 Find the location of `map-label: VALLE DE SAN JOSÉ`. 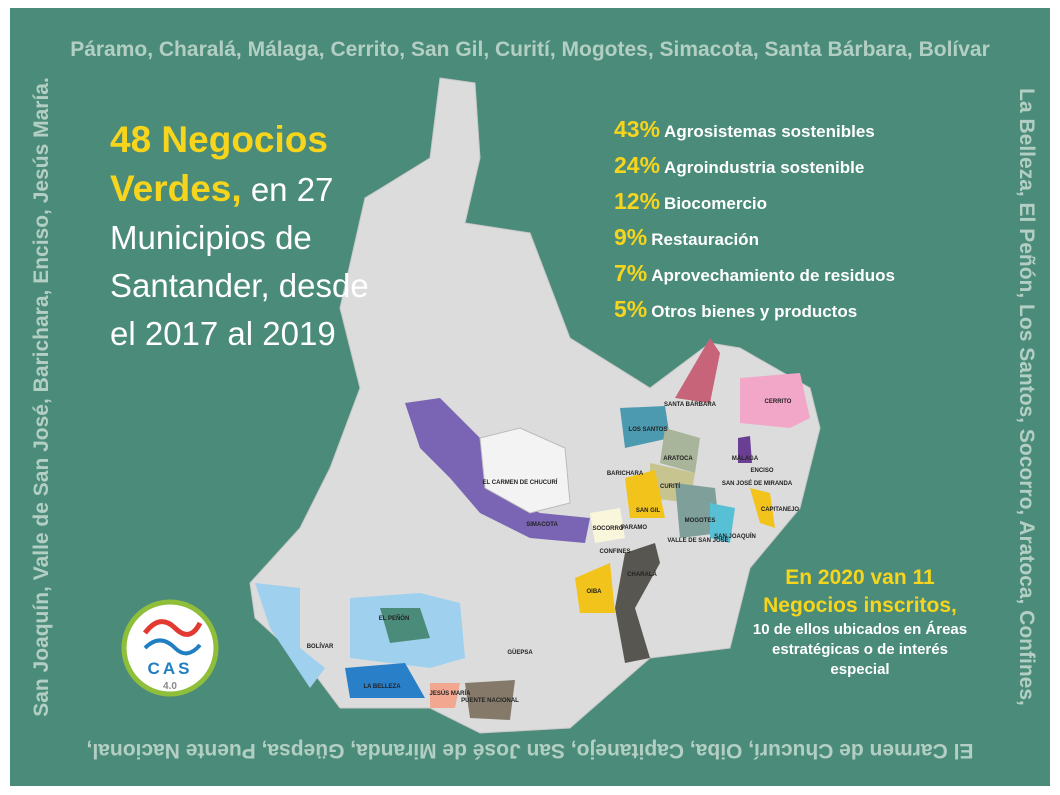

map-label: VALLE DE SAN JOSÉ is located at coordinates (697, 540).